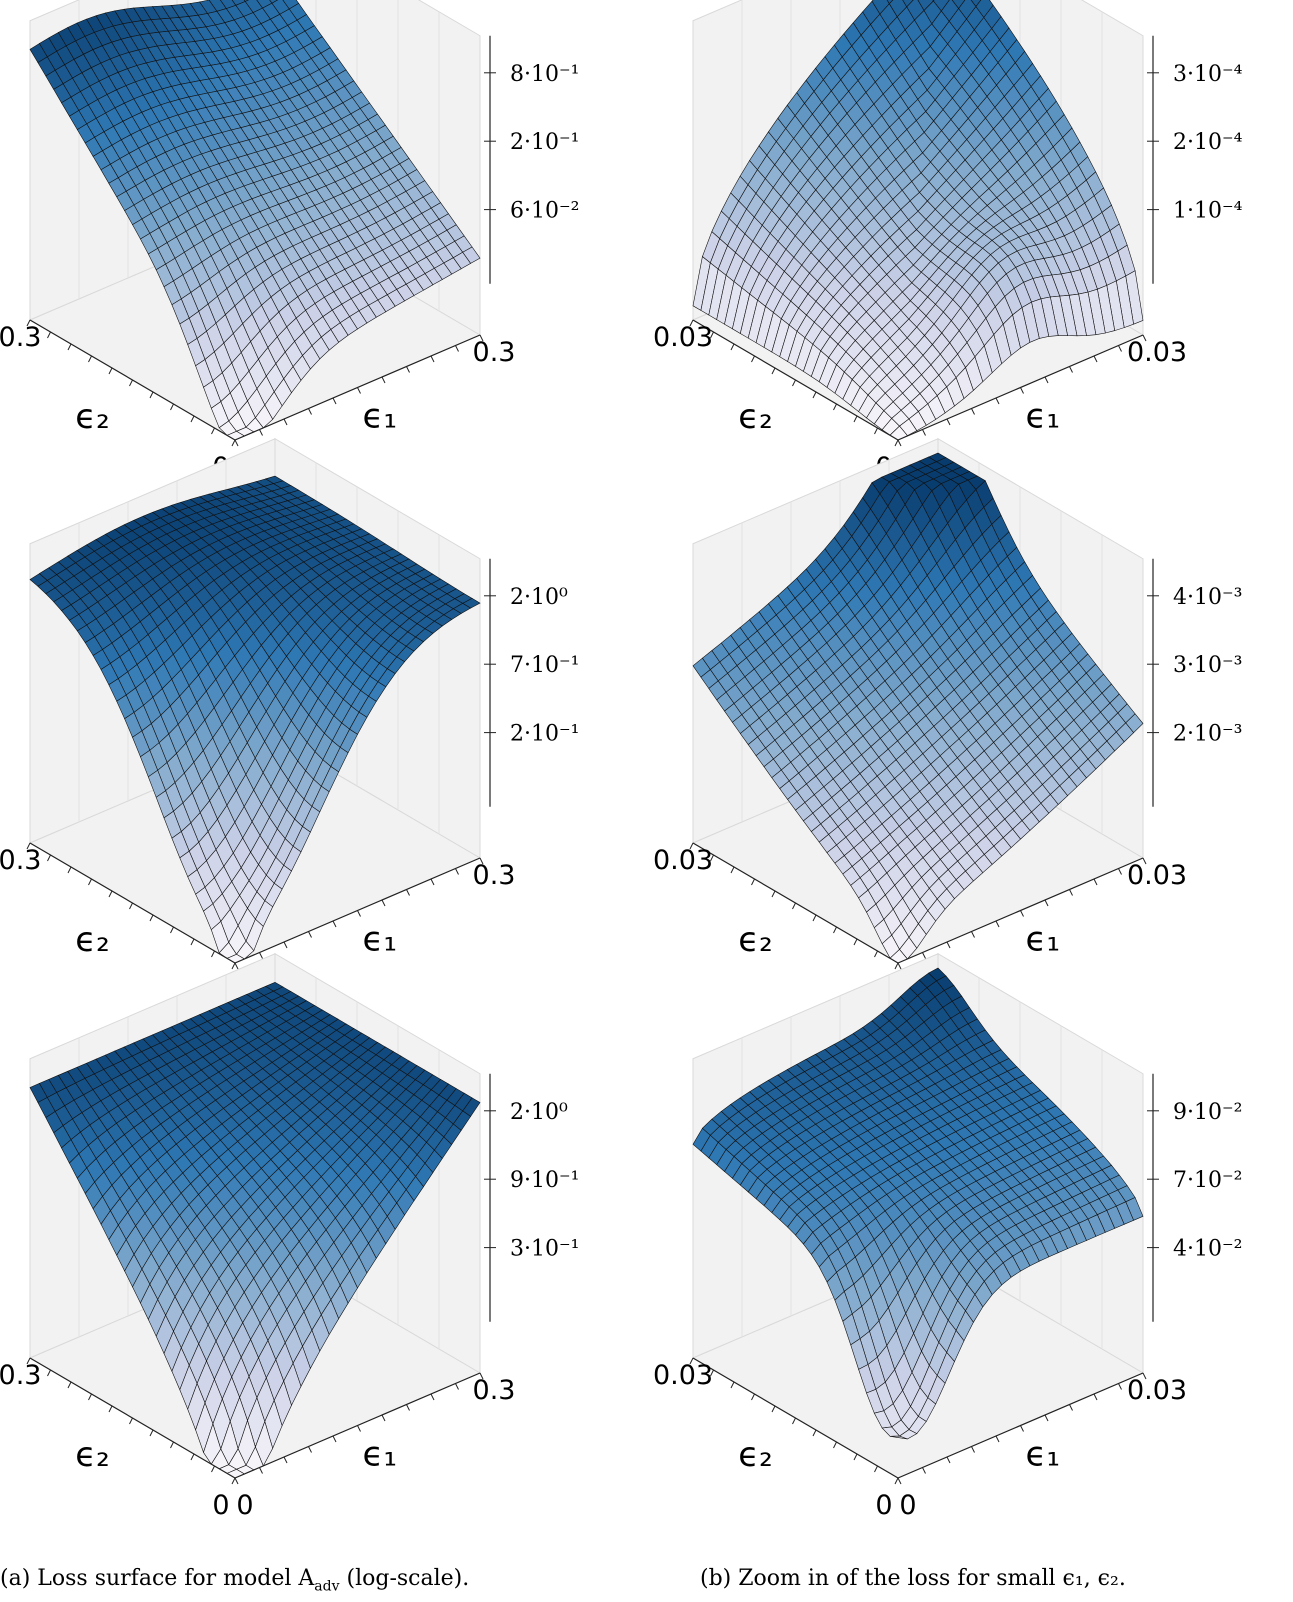  Describe the element at coordinates (1208, 74) in the screenshot. I see `z-tick-label: 3·10⁻⁴` at that location.